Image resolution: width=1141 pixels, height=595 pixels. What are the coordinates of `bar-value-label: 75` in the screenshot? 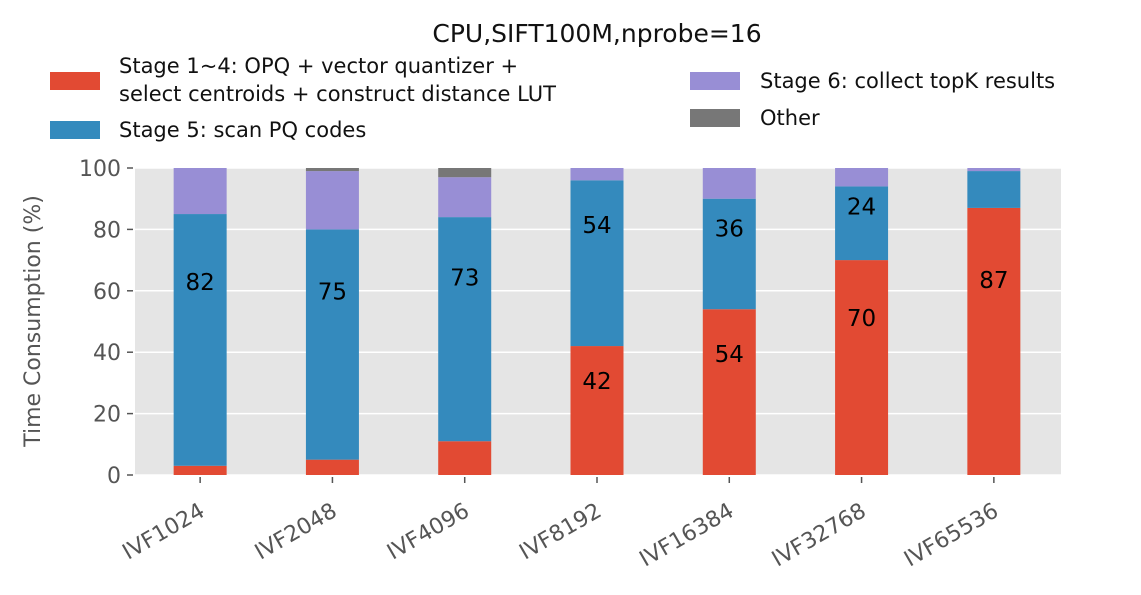 It's located at (332, 293).